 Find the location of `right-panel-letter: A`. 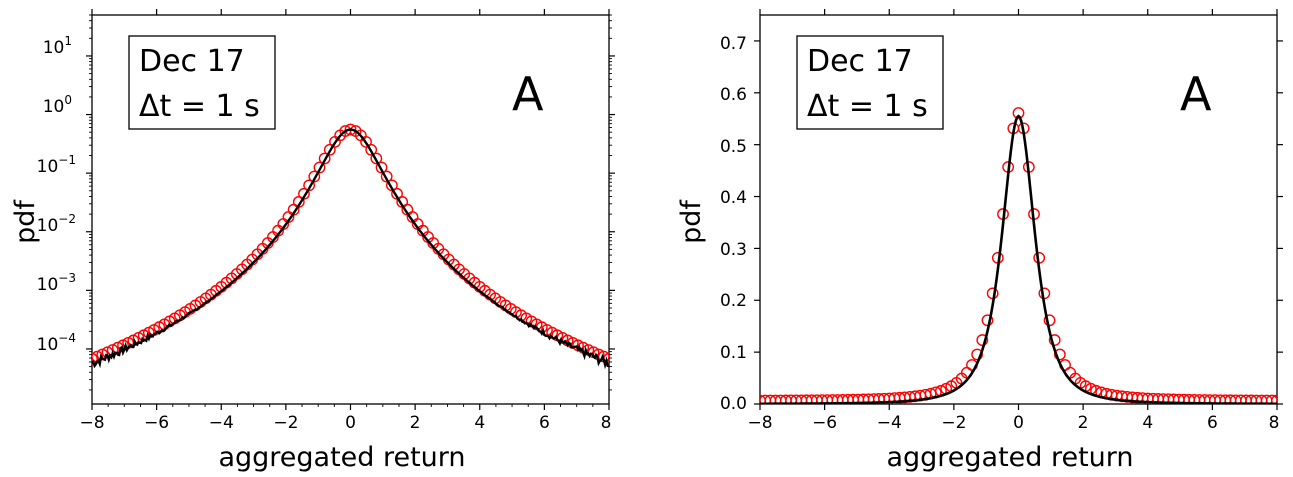

right-panel-letter: A is located at coordinates (1196, 94).